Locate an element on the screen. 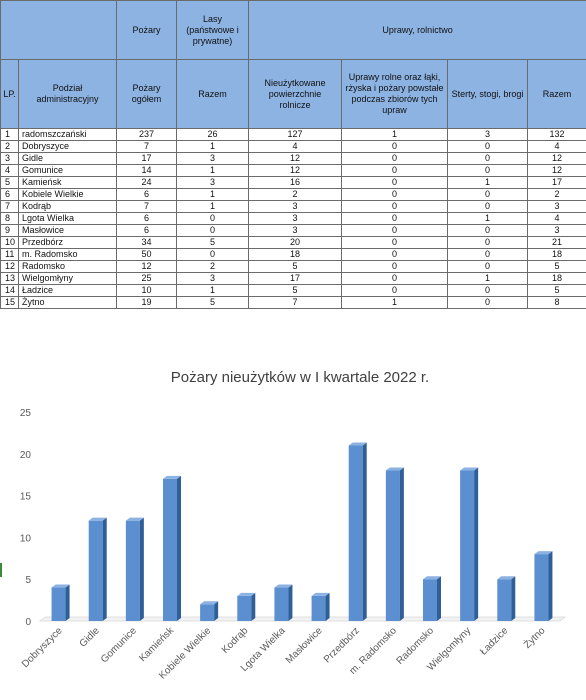 Image resolution: width=586 pixels, height=700 pixels. col-header-ogolem: Pożary ogółem is located at coordinates (146, 94).